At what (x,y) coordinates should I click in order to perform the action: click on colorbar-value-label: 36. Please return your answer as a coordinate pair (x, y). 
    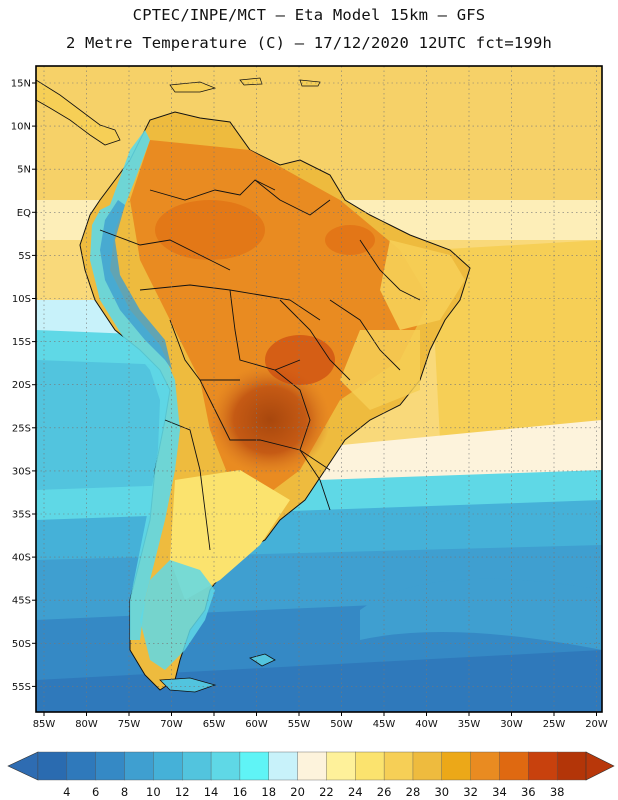
    Looking at the image, I should click on (528, 792).